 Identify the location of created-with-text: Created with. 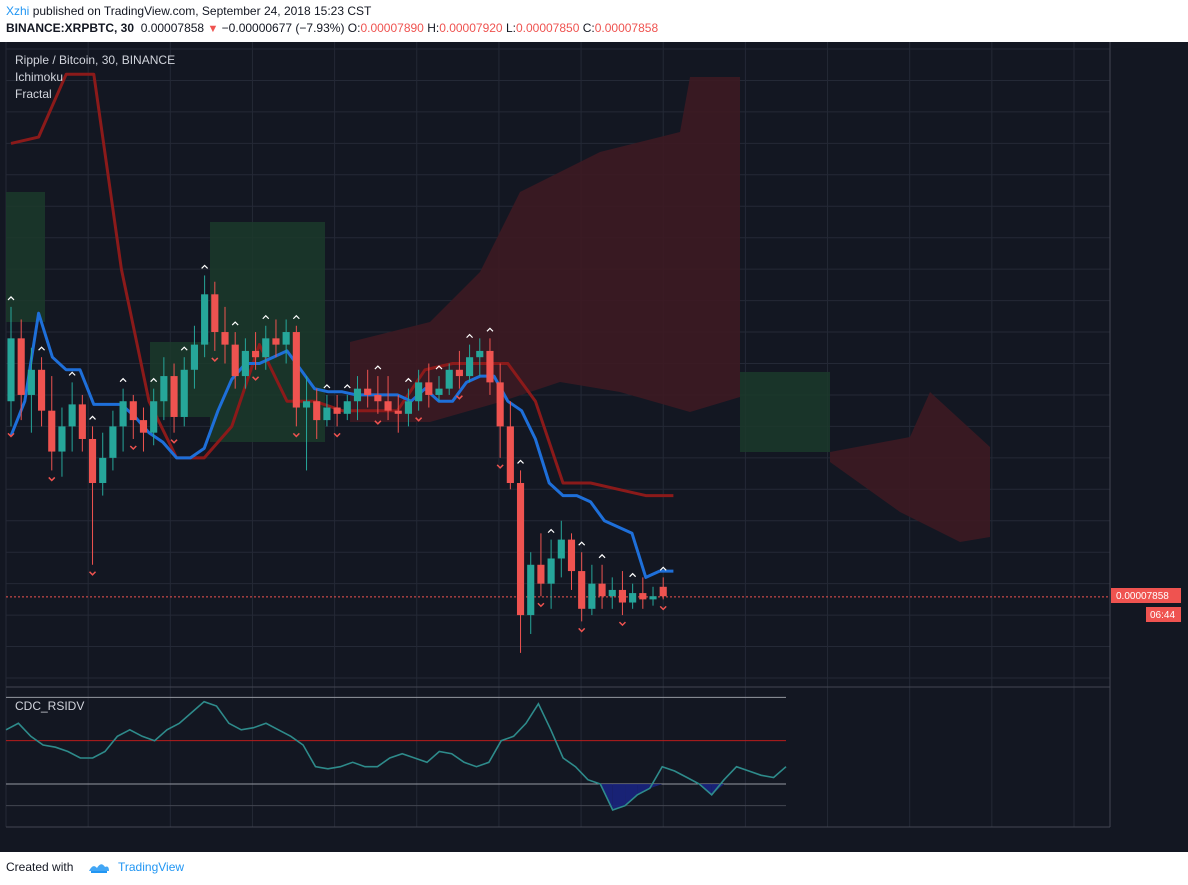
(40, 867).